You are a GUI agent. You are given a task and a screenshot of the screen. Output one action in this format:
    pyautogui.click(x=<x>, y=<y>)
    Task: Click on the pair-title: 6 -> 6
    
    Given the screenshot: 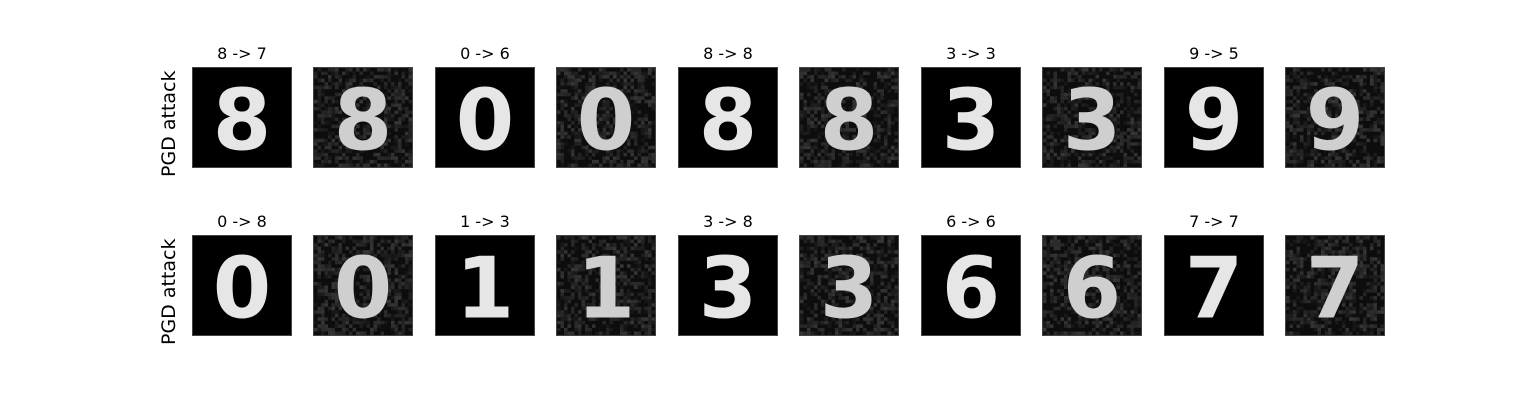 What is the action you would take?
    pyautogui.click(x=971, y=221)
    